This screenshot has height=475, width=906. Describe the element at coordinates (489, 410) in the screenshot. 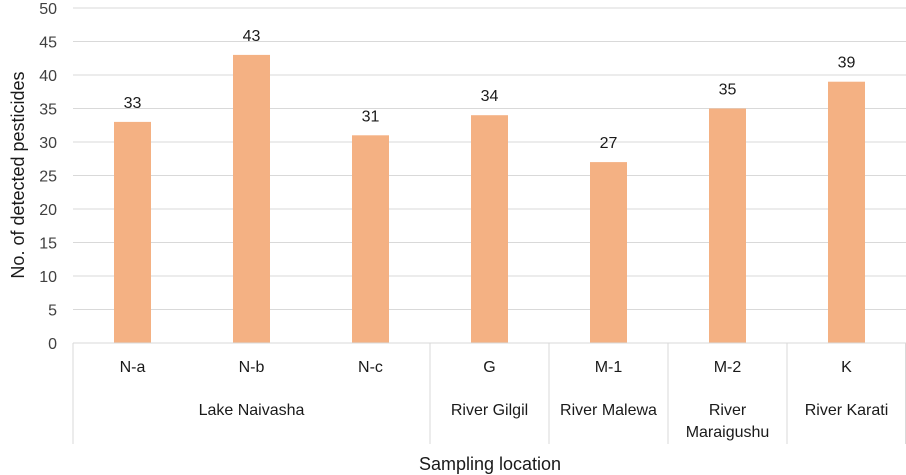

I see `group-label: River Gilgil` at that location.